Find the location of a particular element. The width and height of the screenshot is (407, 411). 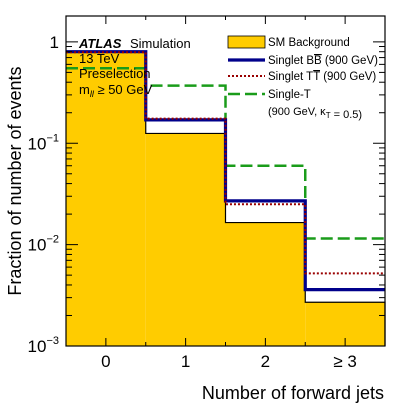

legend-text-part: Single-T is located at coordinates (289, 95).